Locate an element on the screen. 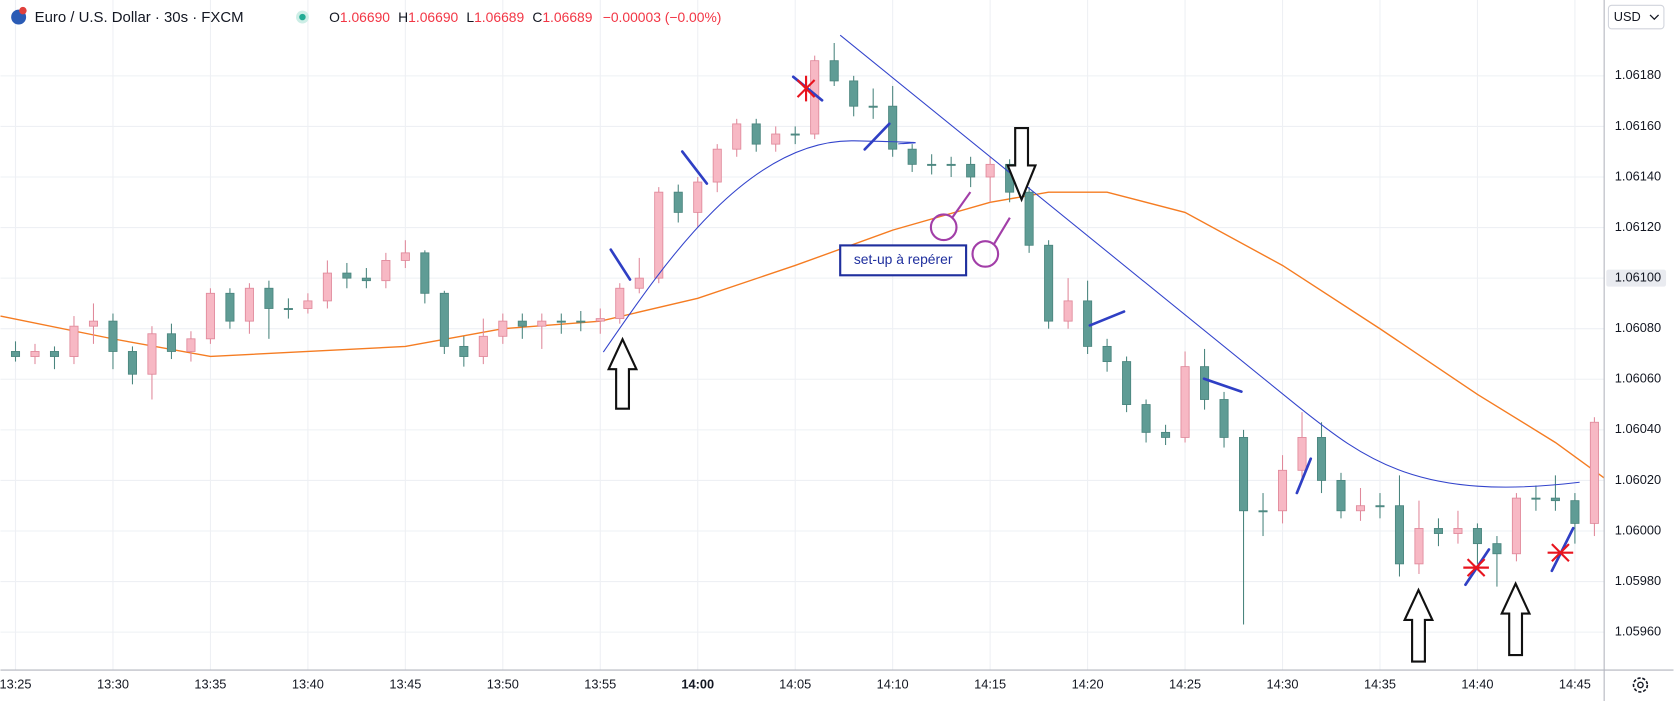  high-label: H is located at coordinates (403, 17).